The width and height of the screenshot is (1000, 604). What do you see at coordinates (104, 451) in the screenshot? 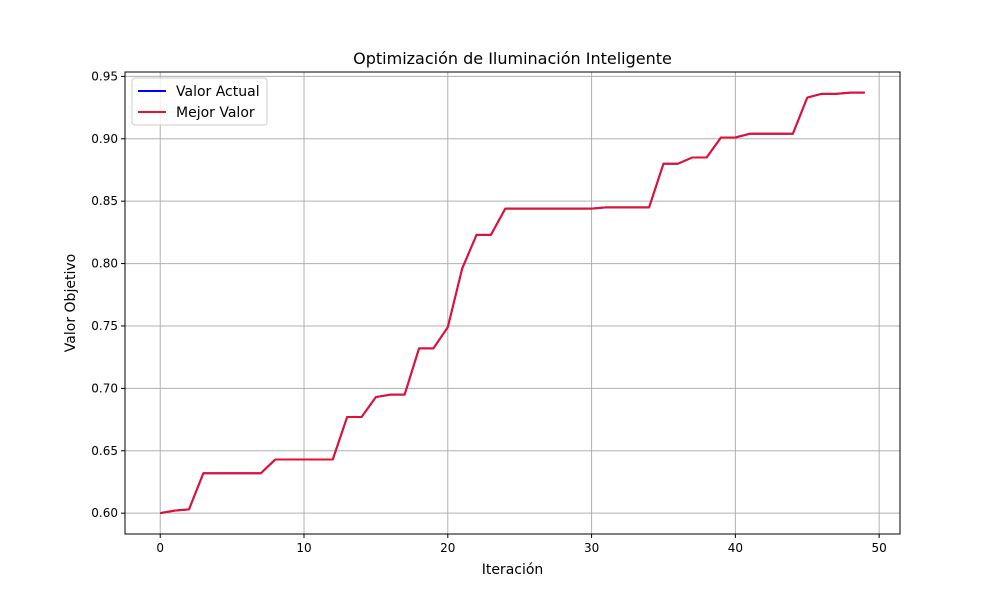
I see `y-tick-label: 0.65` at bounding box center [104, 451].